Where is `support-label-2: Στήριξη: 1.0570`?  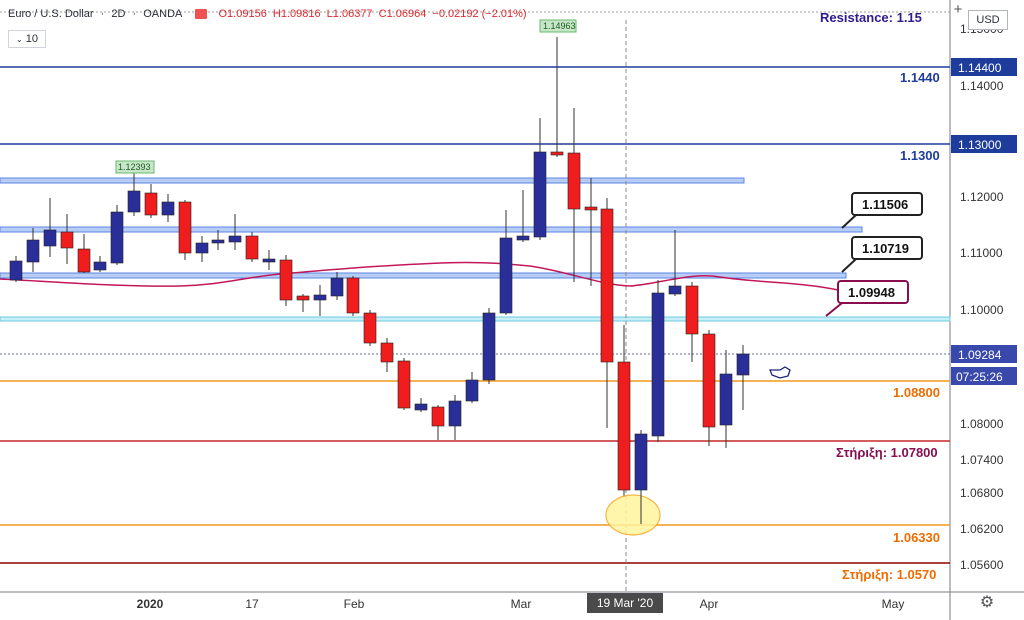 support-label-2: Στήριξη: 1.0570 is located at coordinates (889, 574).